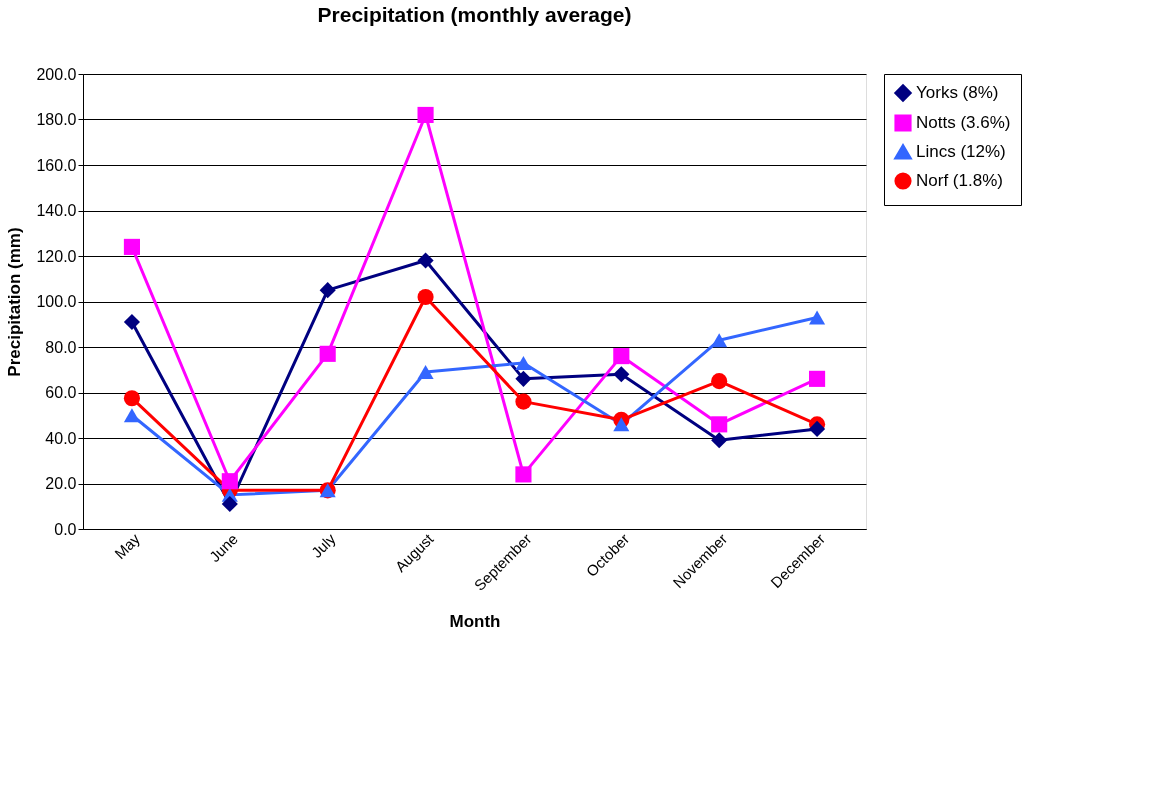 The height and width of the screenshot is (792, 1176). Describe the element at coordinates (15, 302) in the screenshot. I see `y-axis-title: Precipitation (mm)` at that location.